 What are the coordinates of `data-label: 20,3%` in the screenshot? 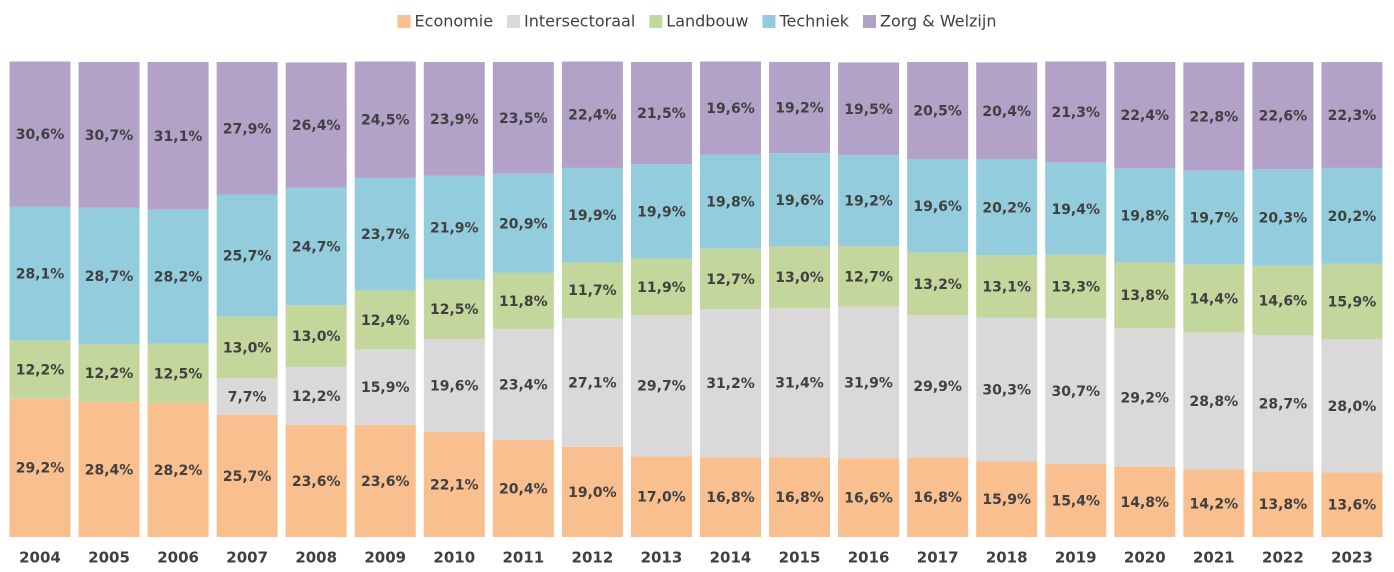 It's located at (1283, 219).